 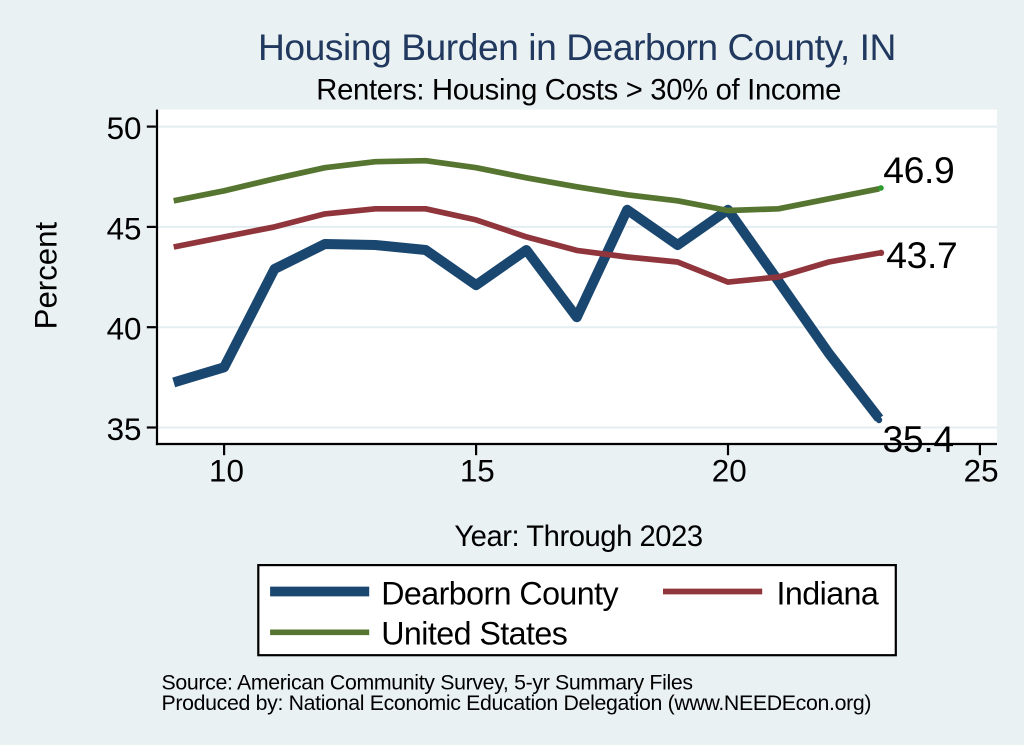 What do you see at coordinates (981, 471) in the screenshot?
I see `svg-text: 25` at bounding box center [981, 471].